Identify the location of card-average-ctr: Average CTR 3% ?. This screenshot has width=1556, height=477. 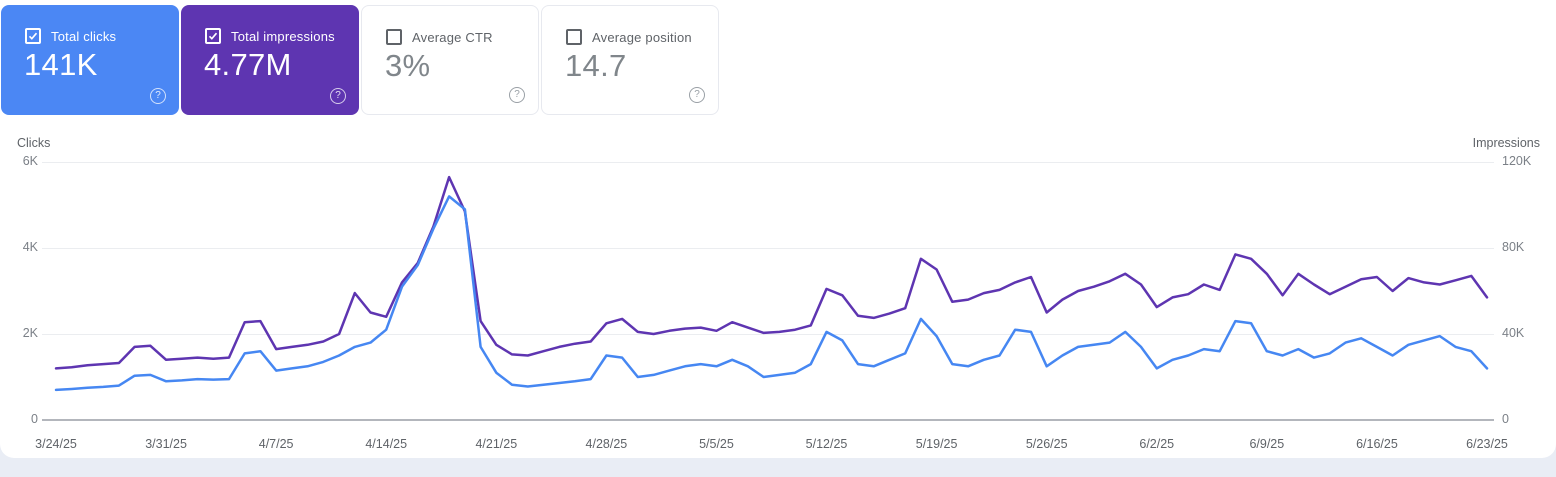
(450, 60).